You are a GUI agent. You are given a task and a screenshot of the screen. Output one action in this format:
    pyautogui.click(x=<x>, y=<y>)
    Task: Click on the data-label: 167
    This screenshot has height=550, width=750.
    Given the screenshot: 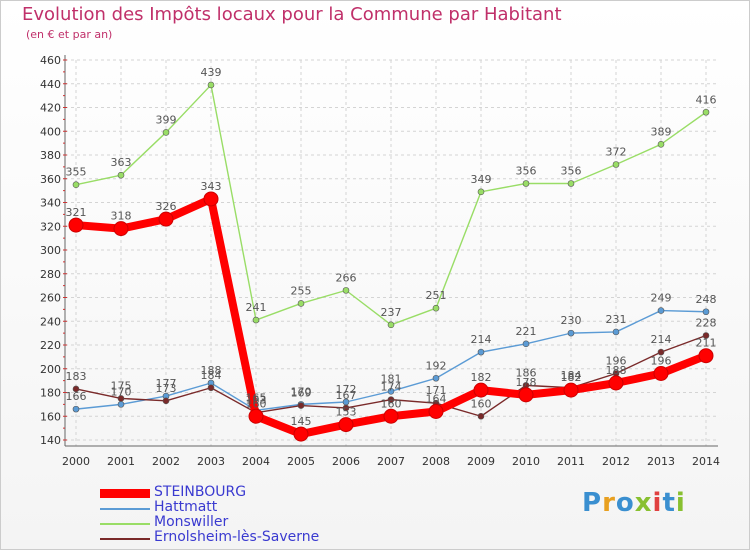 What is the action you would take?
    pyautogui.click(x=346, y=395)
    